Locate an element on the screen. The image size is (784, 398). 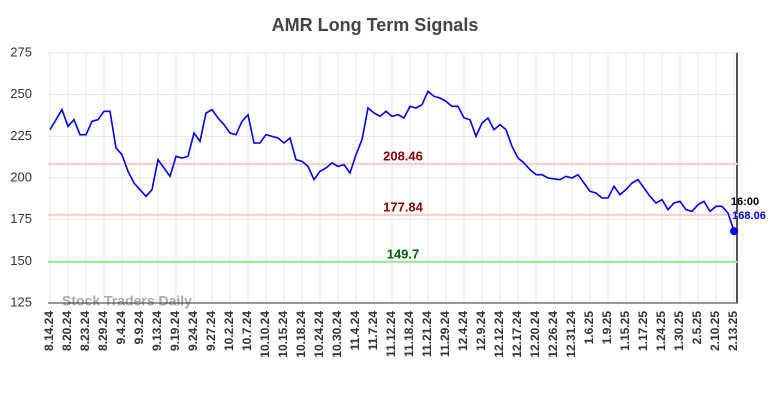
x-tick-label: 11.21.24 is located at coordinates (427, 334).